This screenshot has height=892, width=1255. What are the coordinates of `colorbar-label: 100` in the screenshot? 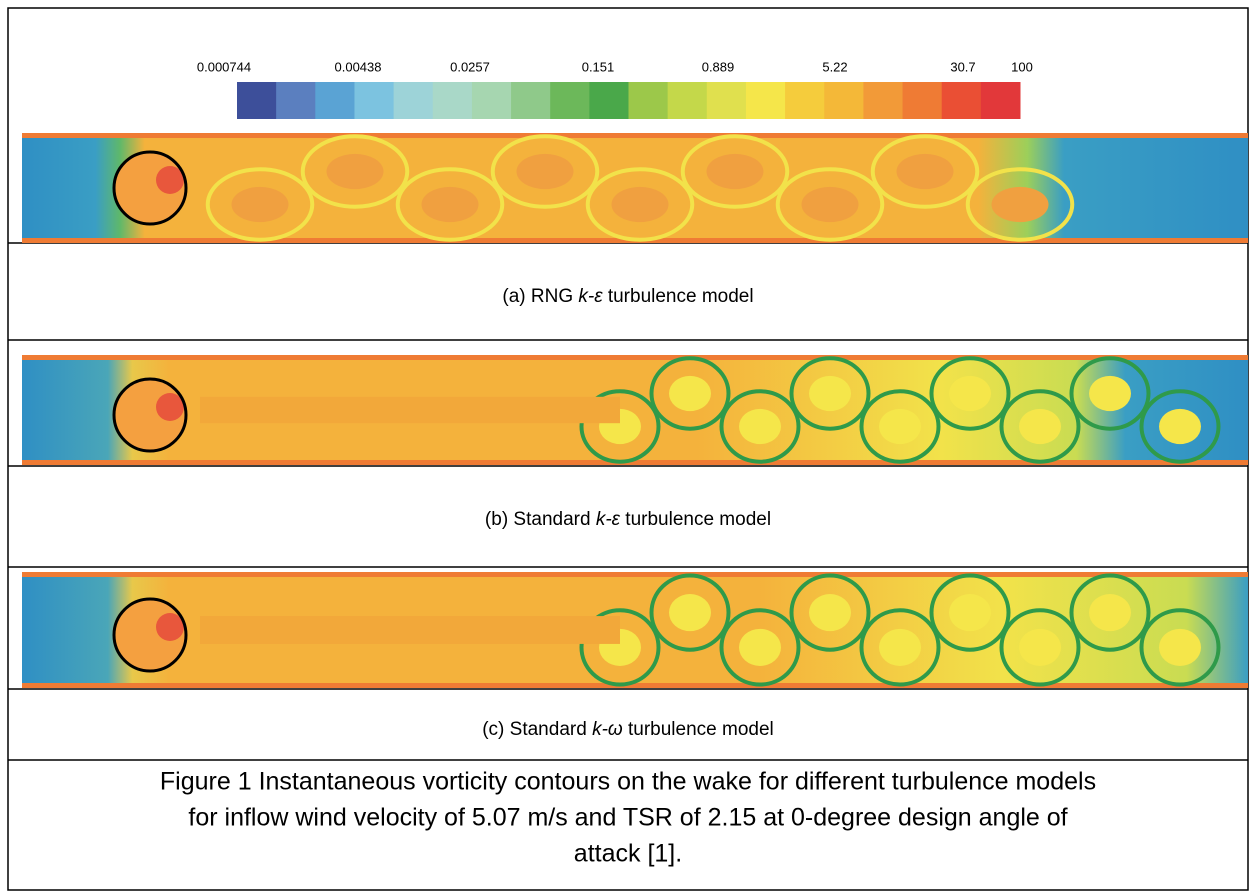 It's located at (1022, 66).